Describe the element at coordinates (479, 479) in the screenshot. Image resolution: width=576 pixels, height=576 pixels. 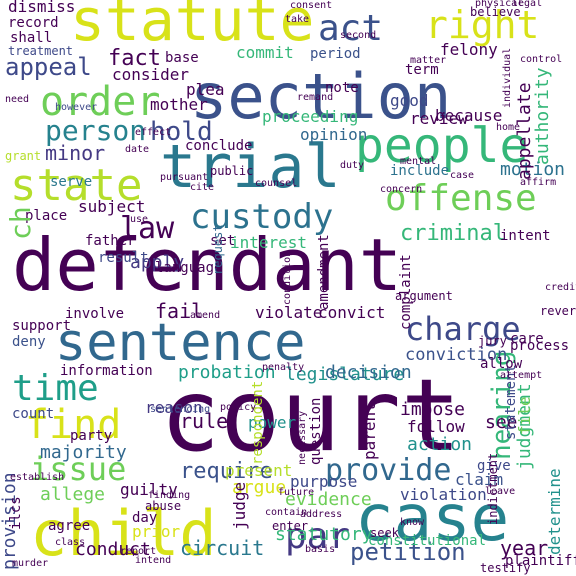
I see `word-cloud-word: claim` at that location.